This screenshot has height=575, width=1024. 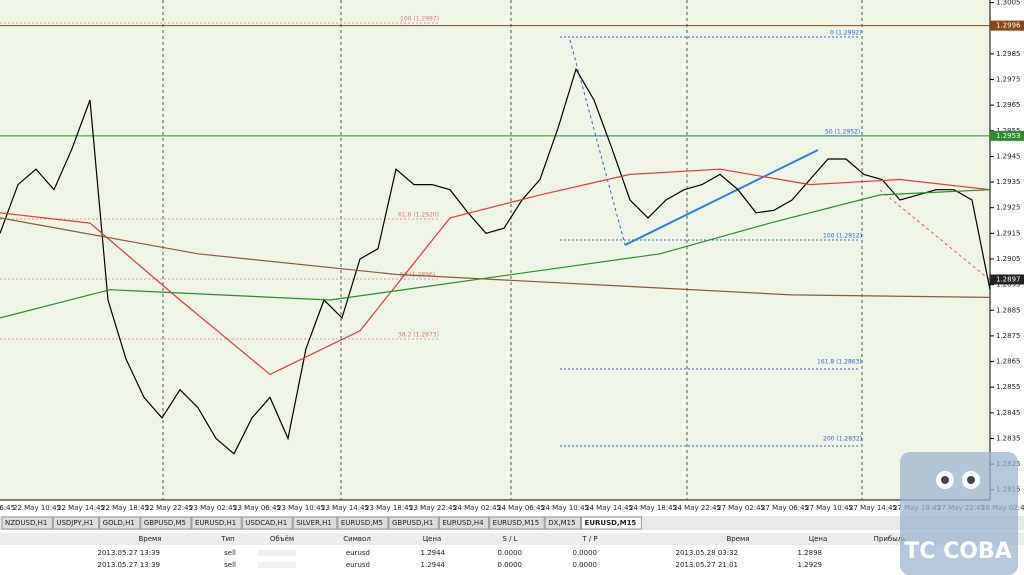 What do you see at coordinates (213, 508) in the screenshot?
I see `x-tick-label: 23 May 02:45` at bounding box center [213, 508].